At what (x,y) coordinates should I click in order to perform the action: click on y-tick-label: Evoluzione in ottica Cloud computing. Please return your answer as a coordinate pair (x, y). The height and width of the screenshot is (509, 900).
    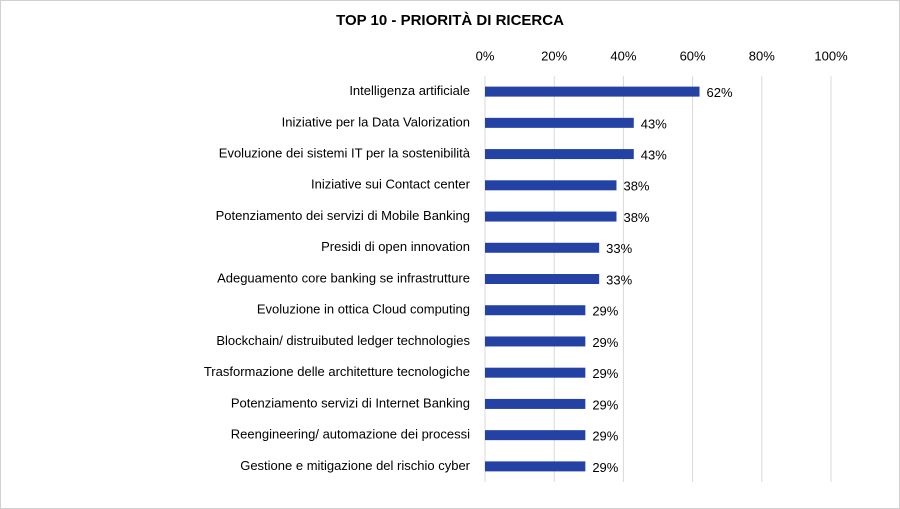
    Looking at the image, I should click on (363, 309).